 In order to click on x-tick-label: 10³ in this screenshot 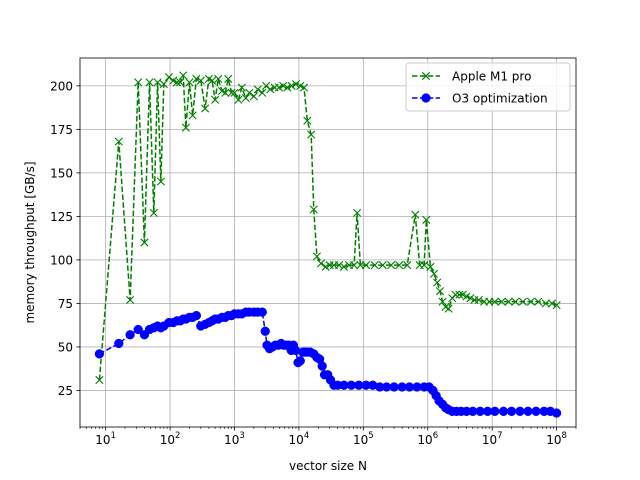, I will do `click(234, 439)`.